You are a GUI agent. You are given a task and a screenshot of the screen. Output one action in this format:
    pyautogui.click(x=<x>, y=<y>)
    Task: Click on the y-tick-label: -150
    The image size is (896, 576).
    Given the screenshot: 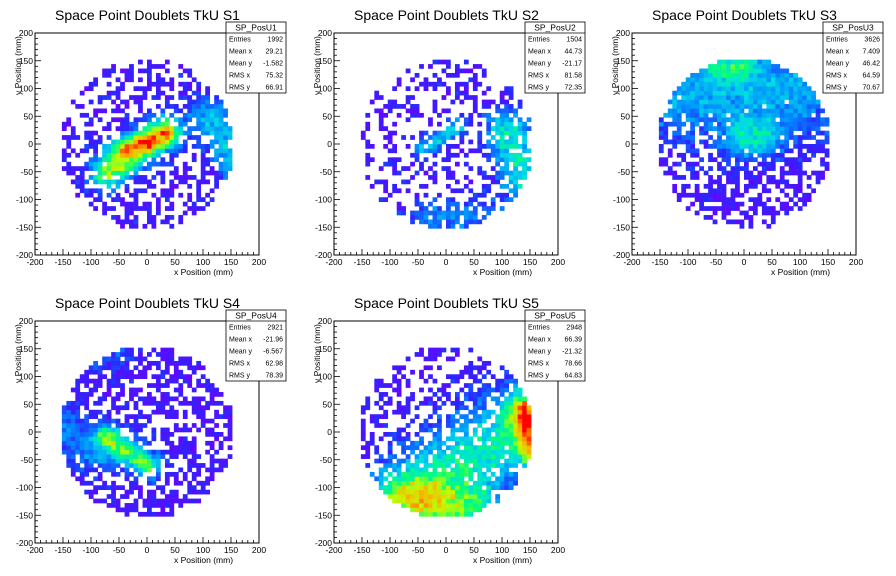 What is the action you would take?
    pyautogui.click(x=24, y=515)
    